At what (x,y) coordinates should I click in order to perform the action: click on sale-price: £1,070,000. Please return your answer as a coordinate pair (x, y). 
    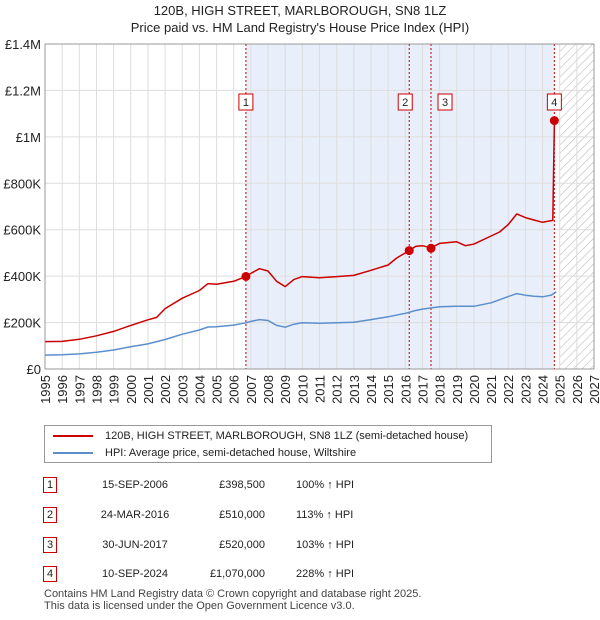
    Looking at the image, I should click on (237, 574).